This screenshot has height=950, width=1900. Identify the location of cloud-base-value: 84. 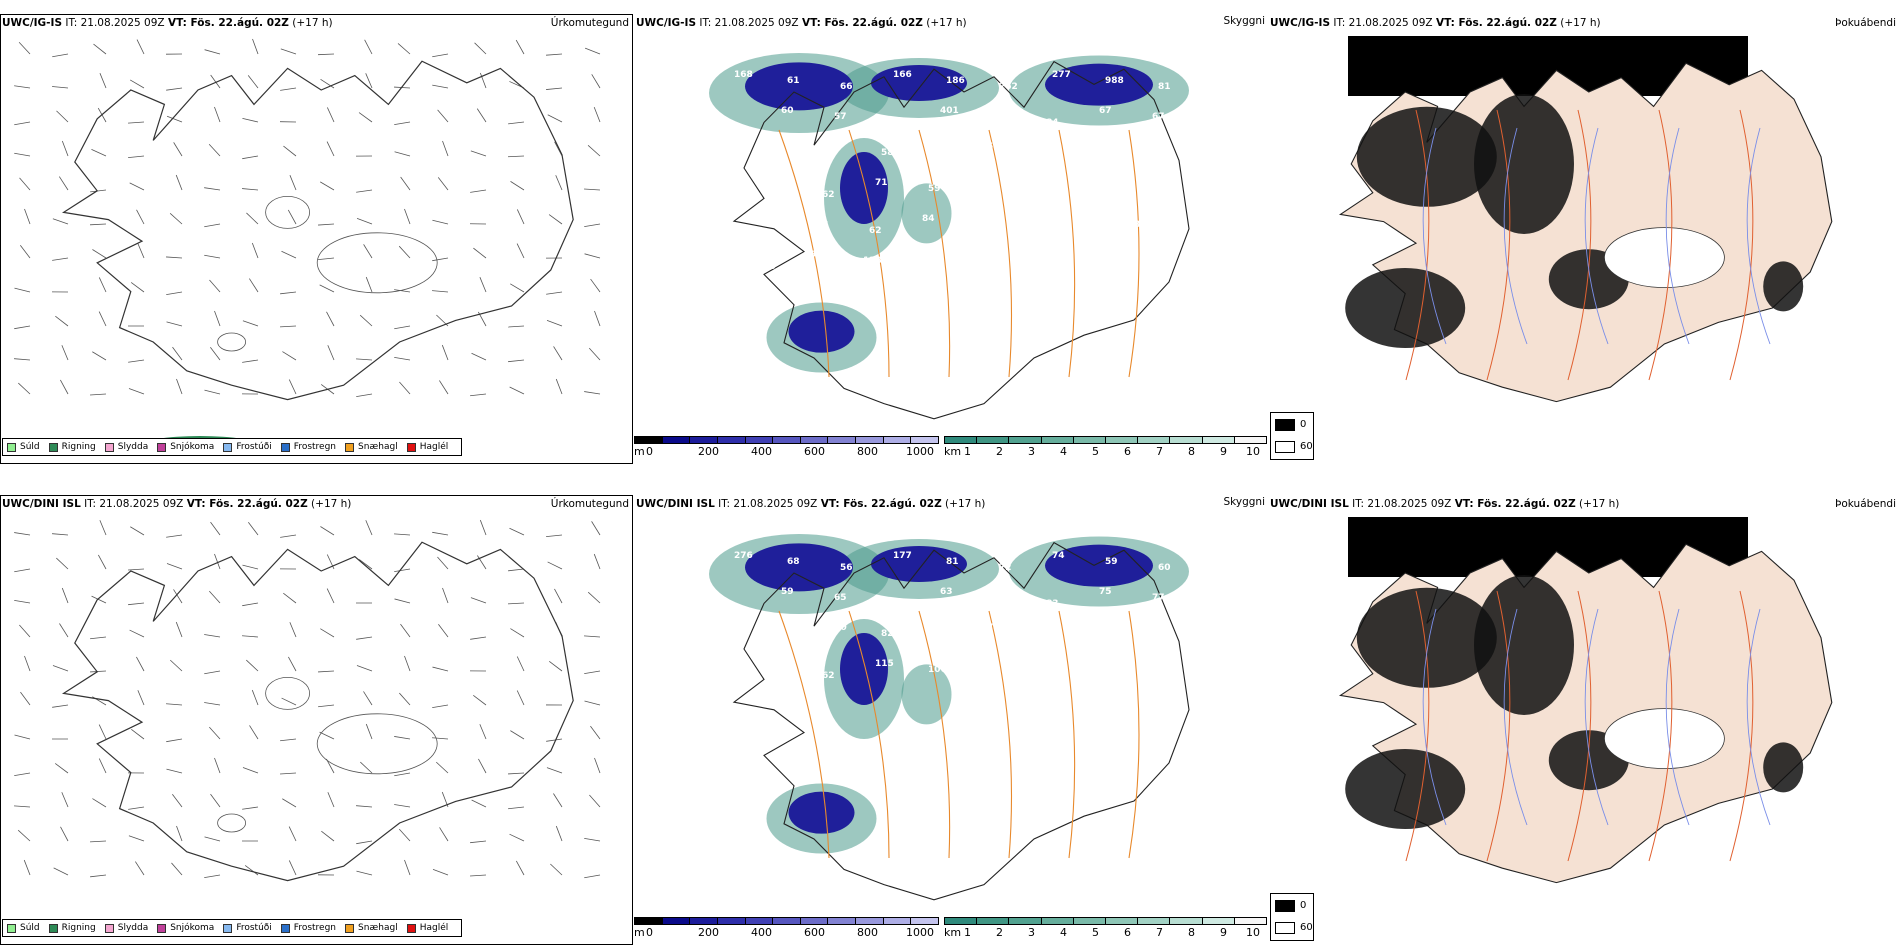
(928, 219).